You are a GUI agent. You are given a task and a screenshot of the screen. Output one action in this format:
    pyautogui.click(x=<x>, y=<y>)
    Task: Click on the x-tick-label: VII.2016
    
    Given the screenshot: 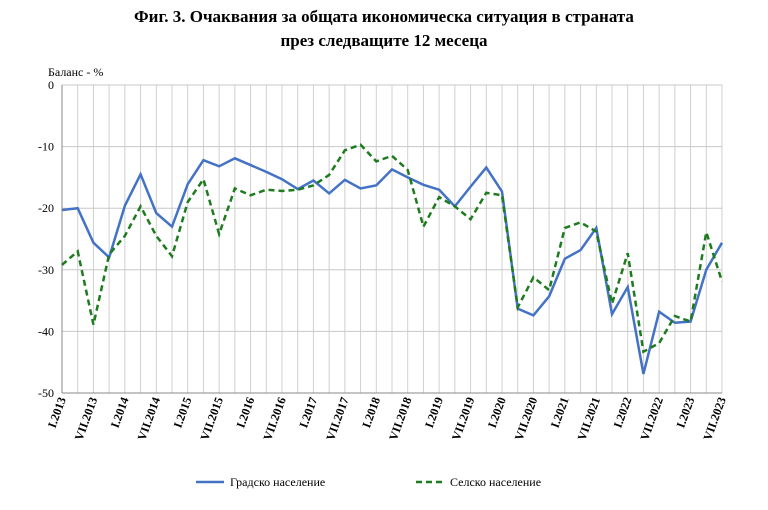 What is the action you would take?
    pyautogui.click(x=274, y=418)
    